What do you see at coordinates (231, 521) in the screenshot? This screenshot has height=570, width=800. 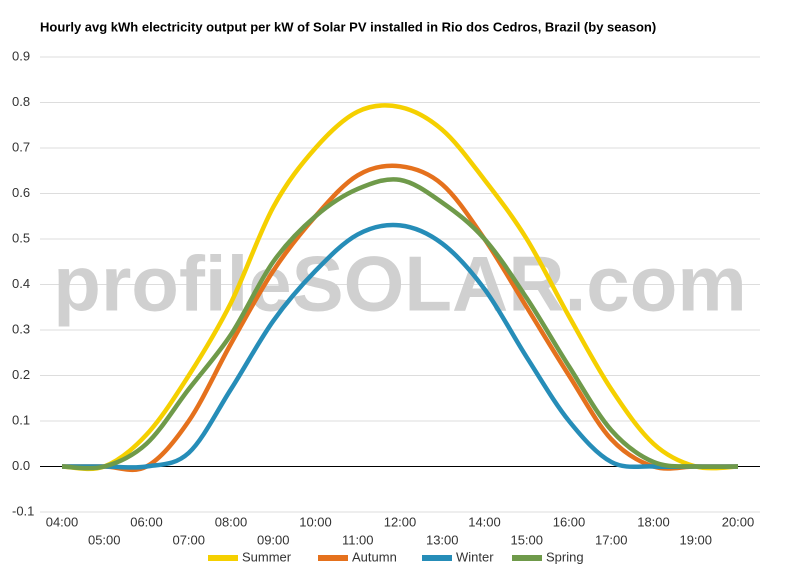 I see `x-tick-label: 08:00` at bounding box center [231, 521].